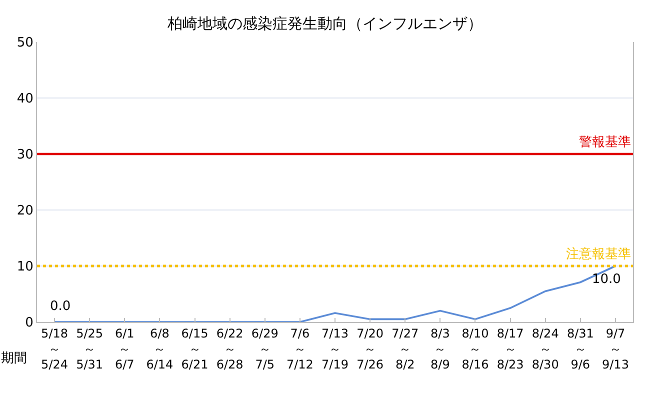 The width and height of the screenshot is (650, 399). I want to click on x-tick-label: 7/6 ～ 7/12, so click(300, 349).